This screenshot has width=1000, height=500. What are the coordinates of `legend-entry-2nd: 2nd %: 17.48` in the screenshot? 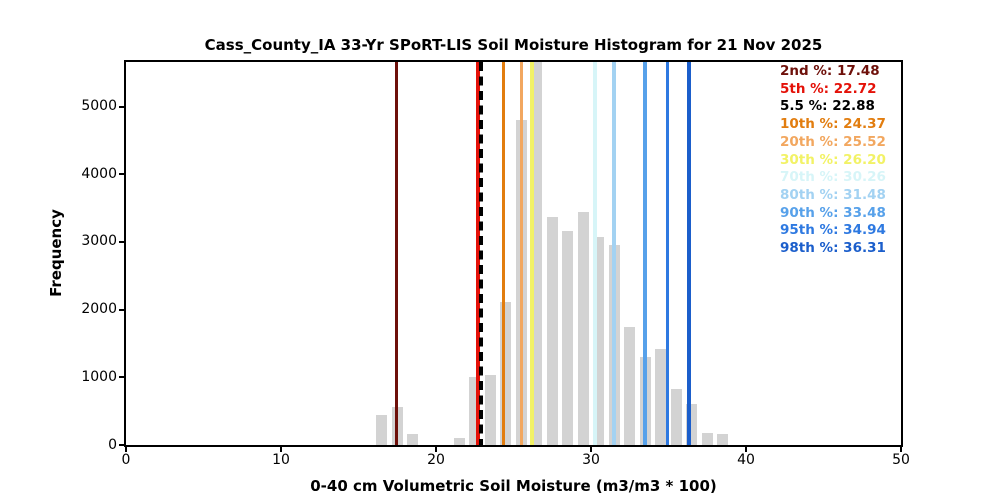 It's located at (830, 71).